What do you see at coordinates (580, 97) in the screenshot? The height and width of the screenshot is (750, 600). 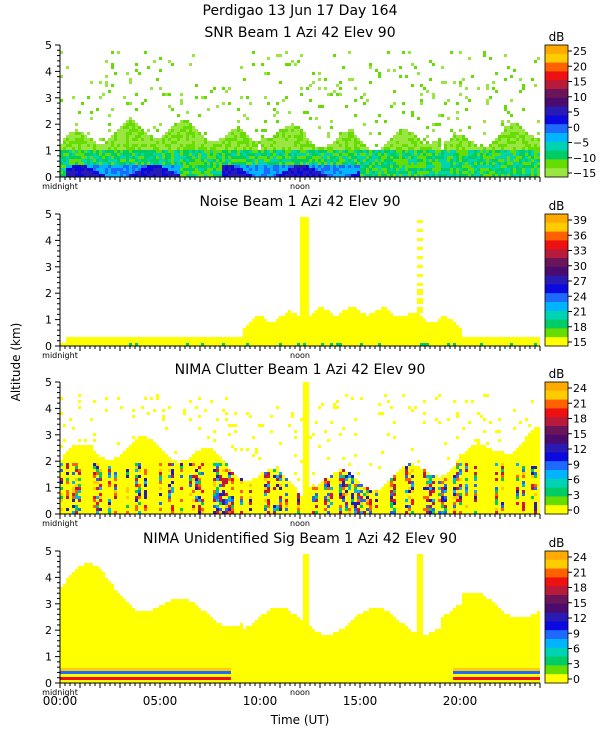 I see `colorbar-label: 10` at bounding box center [580, 97].